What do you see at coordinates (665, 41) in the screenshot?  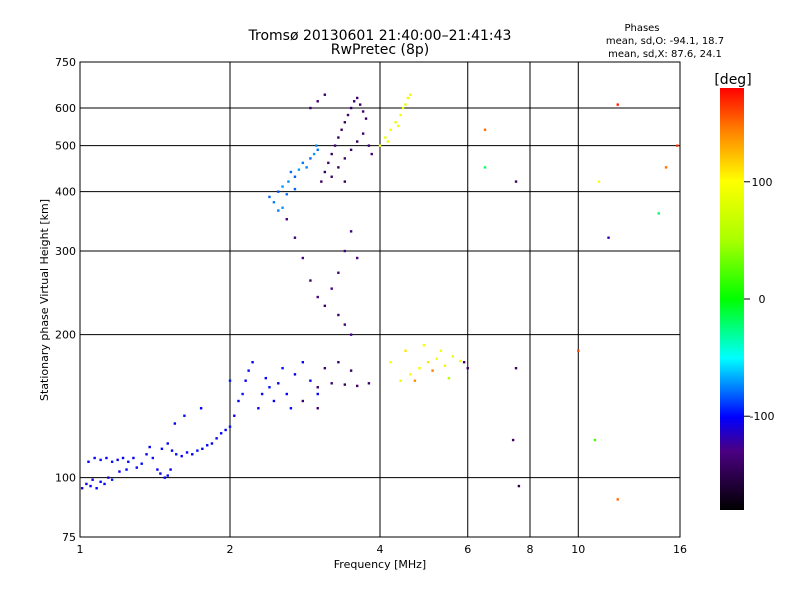 I see `stats-line-o: mean, sd,O: -94.1, 18.7` at bounding box center [665, 41].